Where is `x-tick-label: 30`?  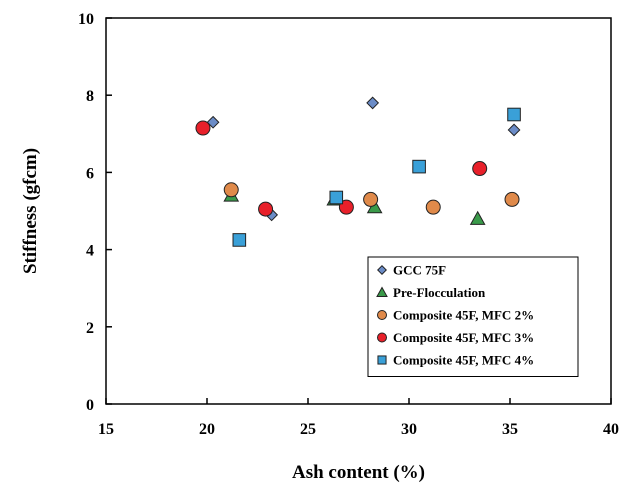
x-tick-label: 30 is located at coordinates (409, 429).